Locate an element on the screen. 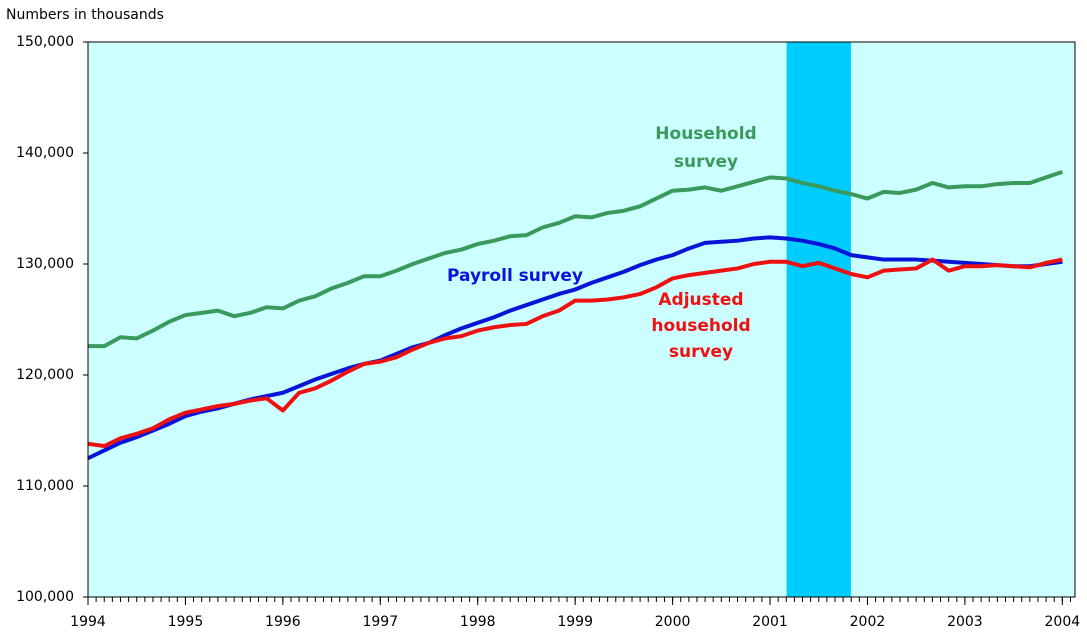  y-tick-label: 150,000 is located at coordinates (45, 42).